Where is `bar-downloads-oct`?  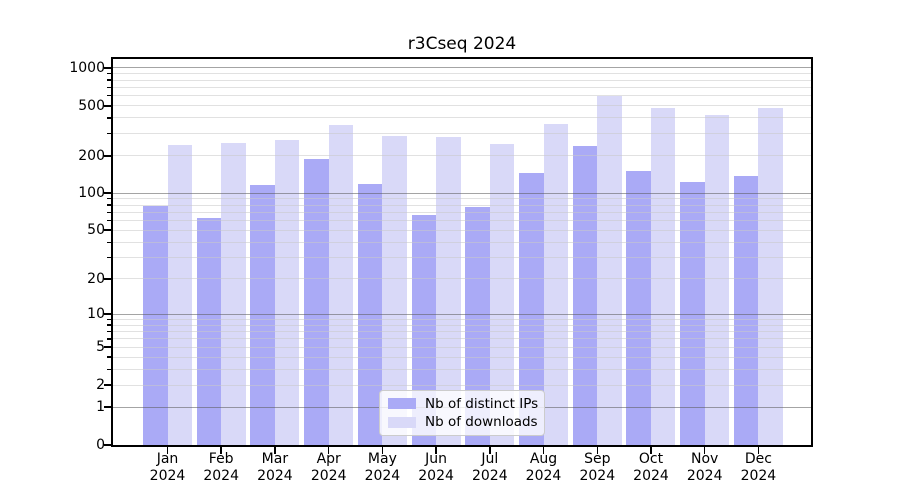 bar-downloads-oct is located at coordinates (663, 276).